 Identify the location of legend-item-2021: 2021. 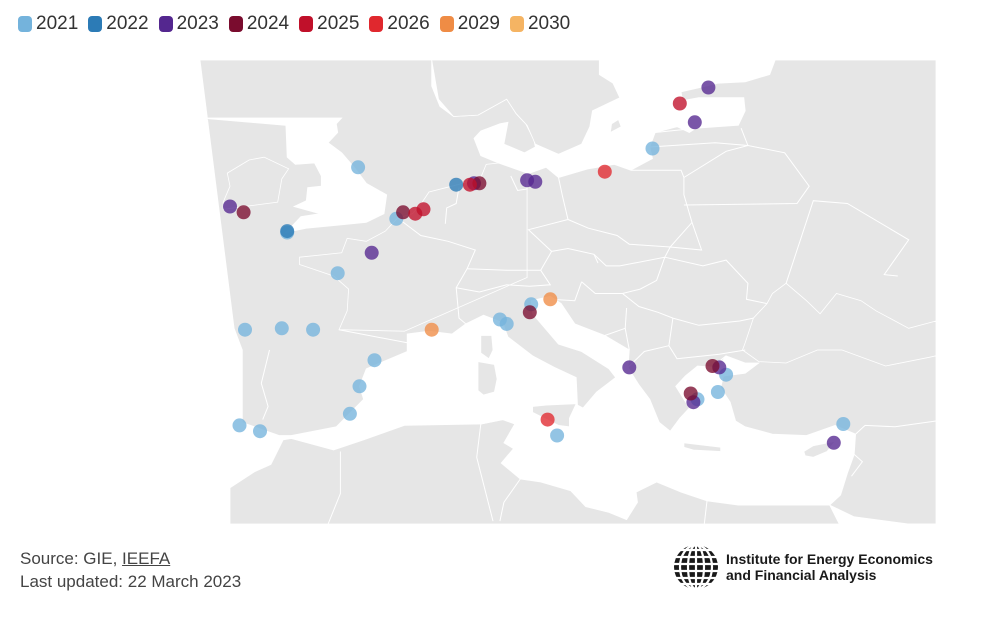
(48, 24).